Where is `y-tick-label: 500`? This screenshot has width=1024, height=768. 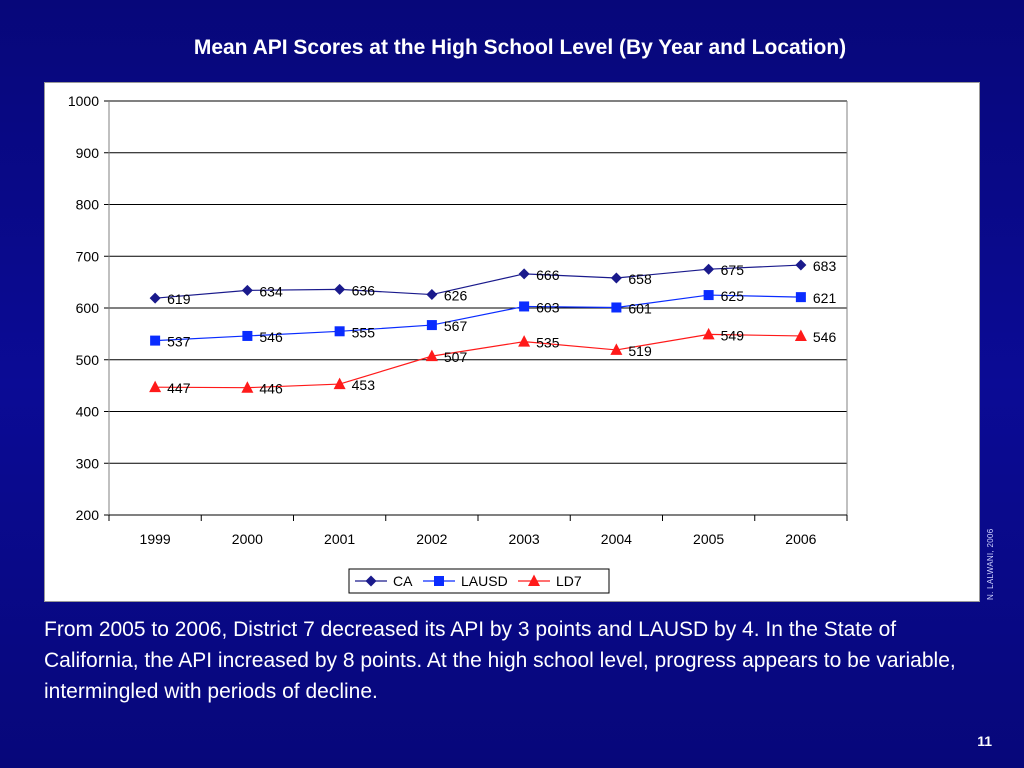
y-tick-label: 500 is located at coordinates (88, 360).